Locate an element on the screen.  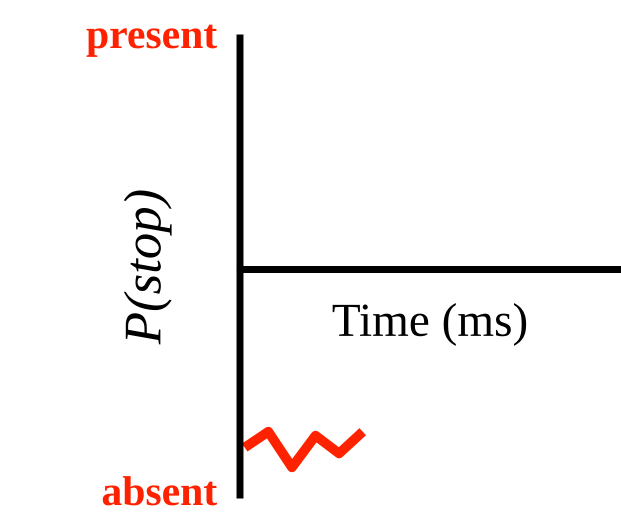
text: absent is located at coordinates (160, 491).